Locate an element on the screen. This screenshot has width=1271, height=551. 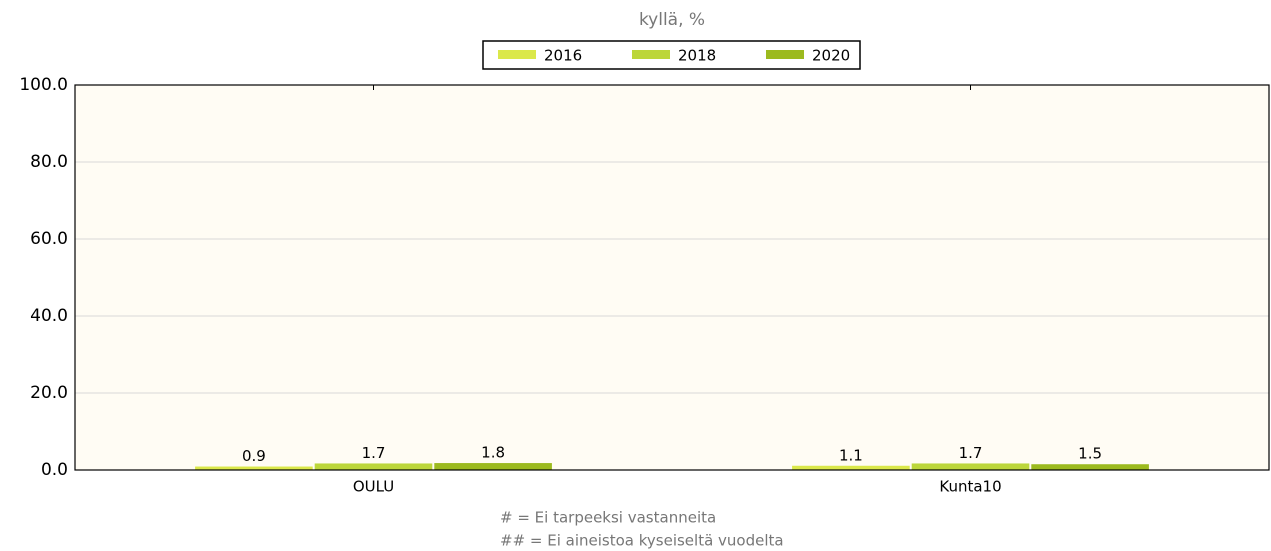
footnote: ## = Ei aineistoa kyseiseltä vuodelta is located at coordinates (642, 541).